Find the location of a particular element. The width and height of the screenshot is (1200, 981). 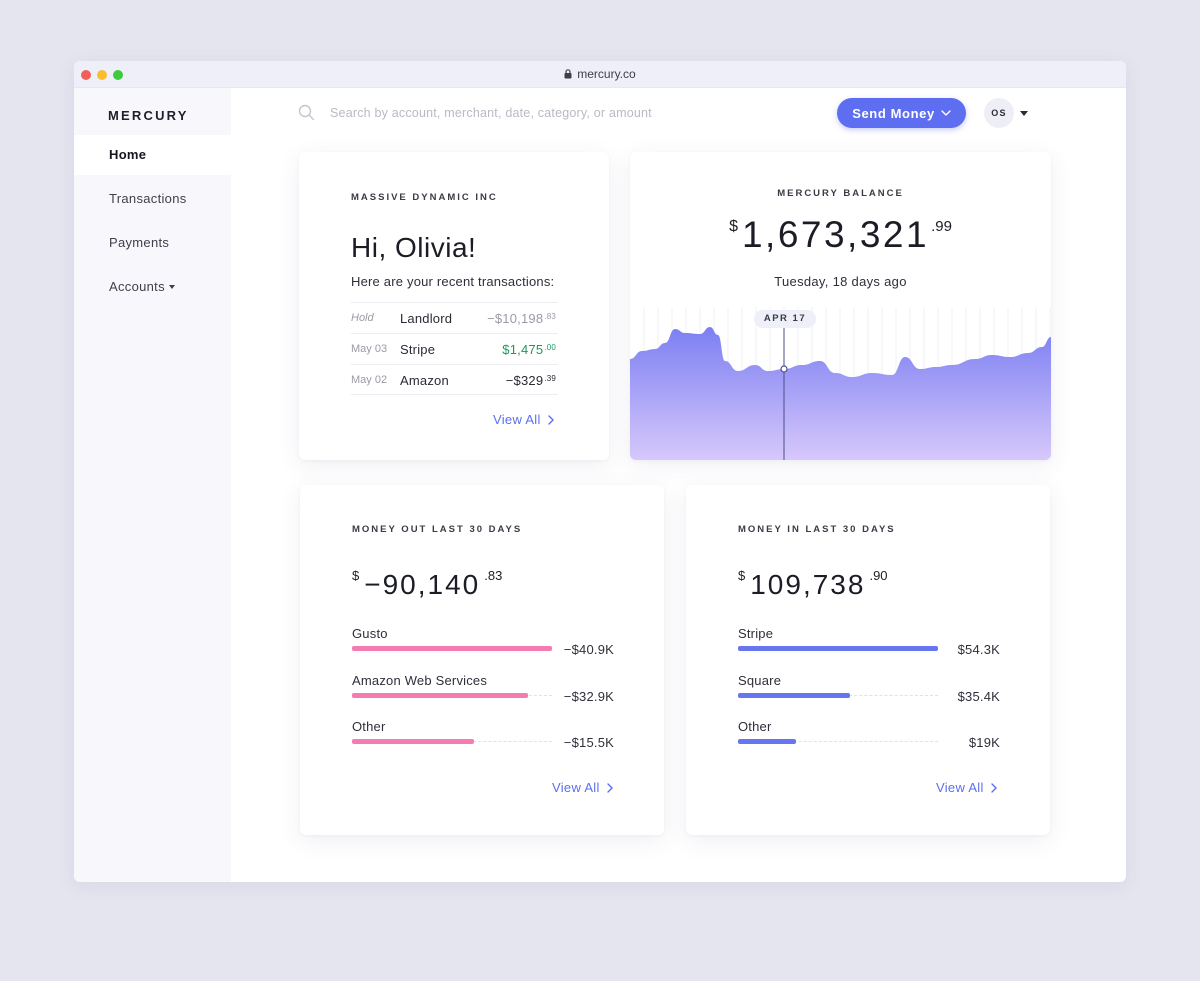

balance-title: MERCURY BALANCE is located at coordinates (840, 193).